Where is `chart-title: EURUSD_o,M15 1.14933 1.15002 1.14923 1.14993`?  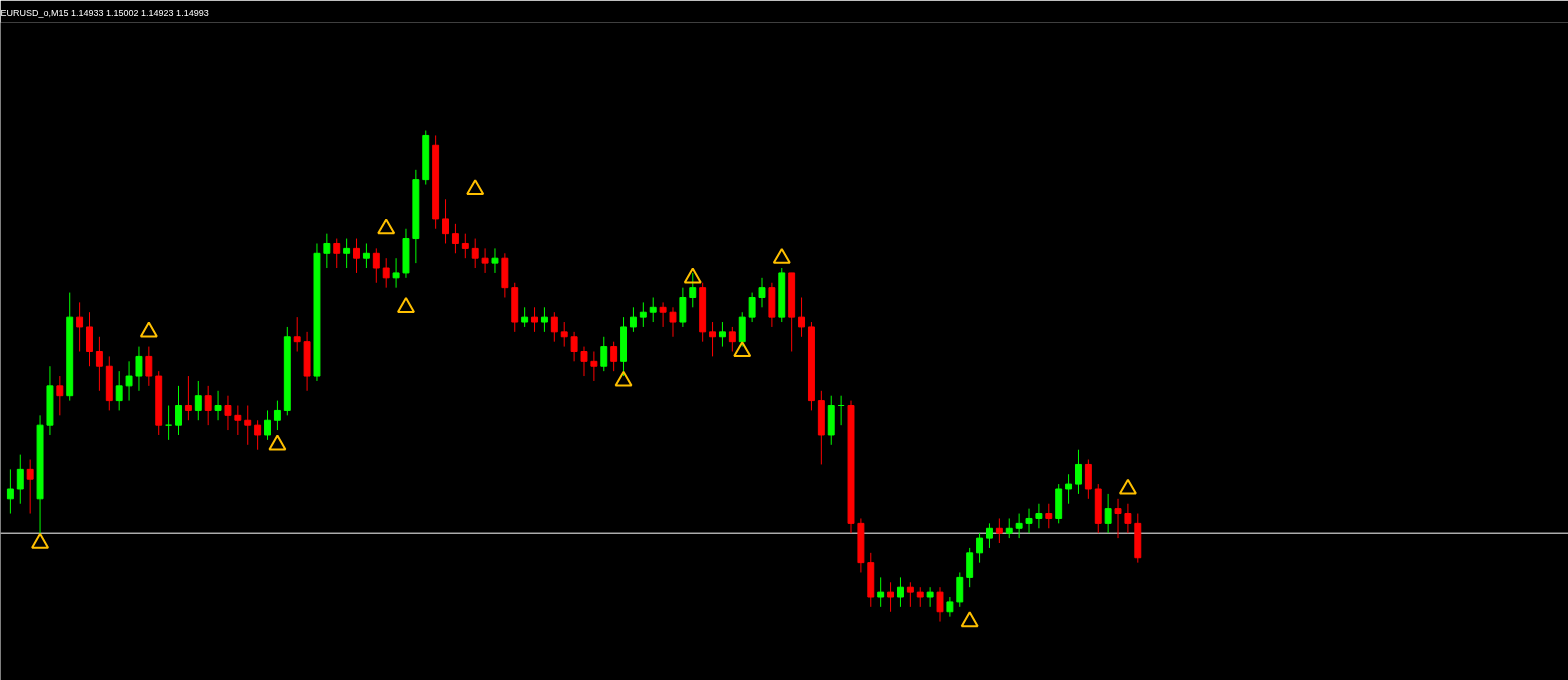
chart-title: EURUSD_o,M15 1.14933 1.15002 1.14923 1.14993 is located at coordinates (104, 12).